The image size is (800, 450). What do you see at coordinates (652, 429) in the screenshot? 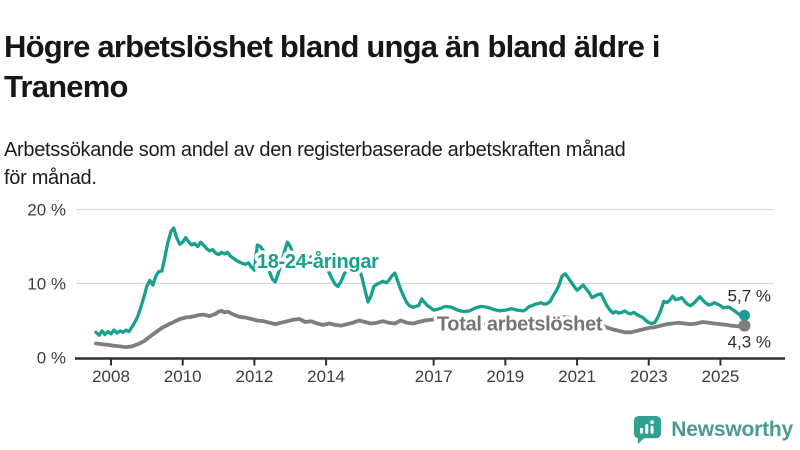
I see `bar-tall` at bounding box center [652, 429].